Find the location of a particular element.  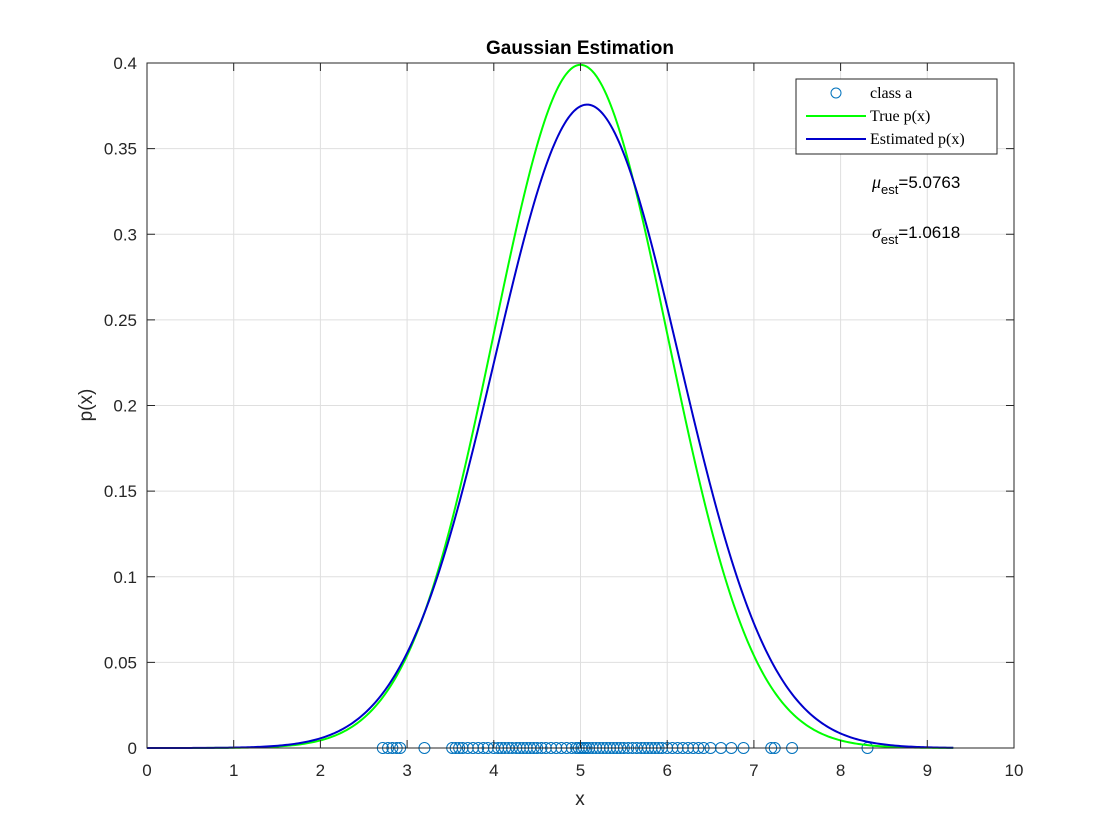

x-tick-label: 3 is located at coordinates (406, 770).